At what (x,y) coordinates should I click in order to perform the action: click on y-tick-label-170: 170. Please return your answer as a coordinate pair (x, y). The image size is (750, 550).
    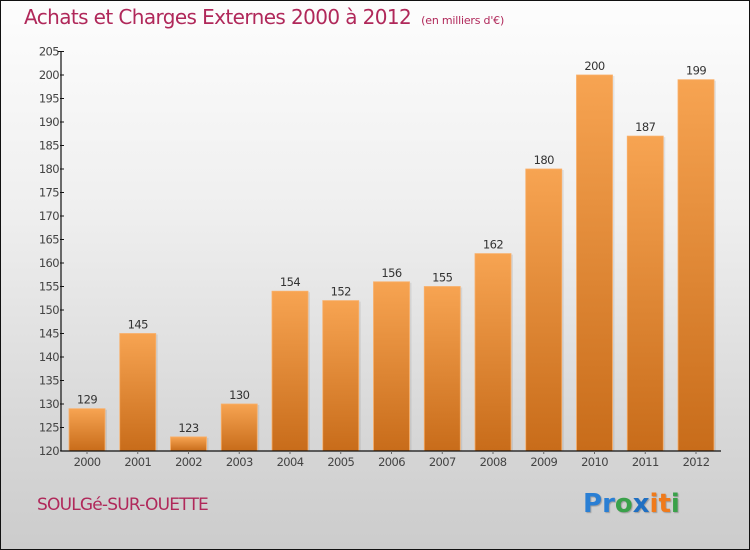
    Looking at the image, I should click on (49, 216).